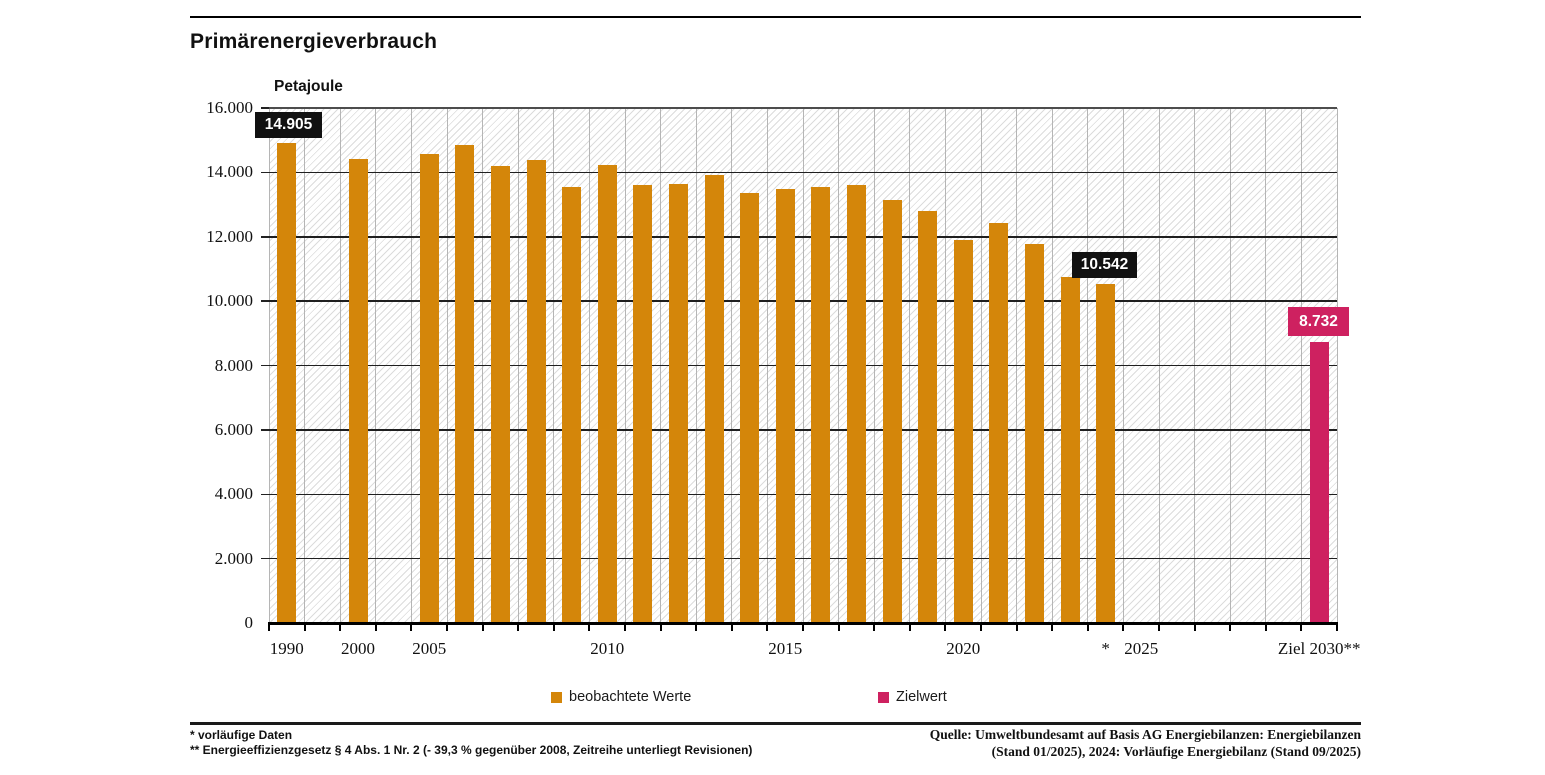 The width and height of the screenshot is (1545, 775). I want to click on x-axis-label: 2010, so click(607, 648).